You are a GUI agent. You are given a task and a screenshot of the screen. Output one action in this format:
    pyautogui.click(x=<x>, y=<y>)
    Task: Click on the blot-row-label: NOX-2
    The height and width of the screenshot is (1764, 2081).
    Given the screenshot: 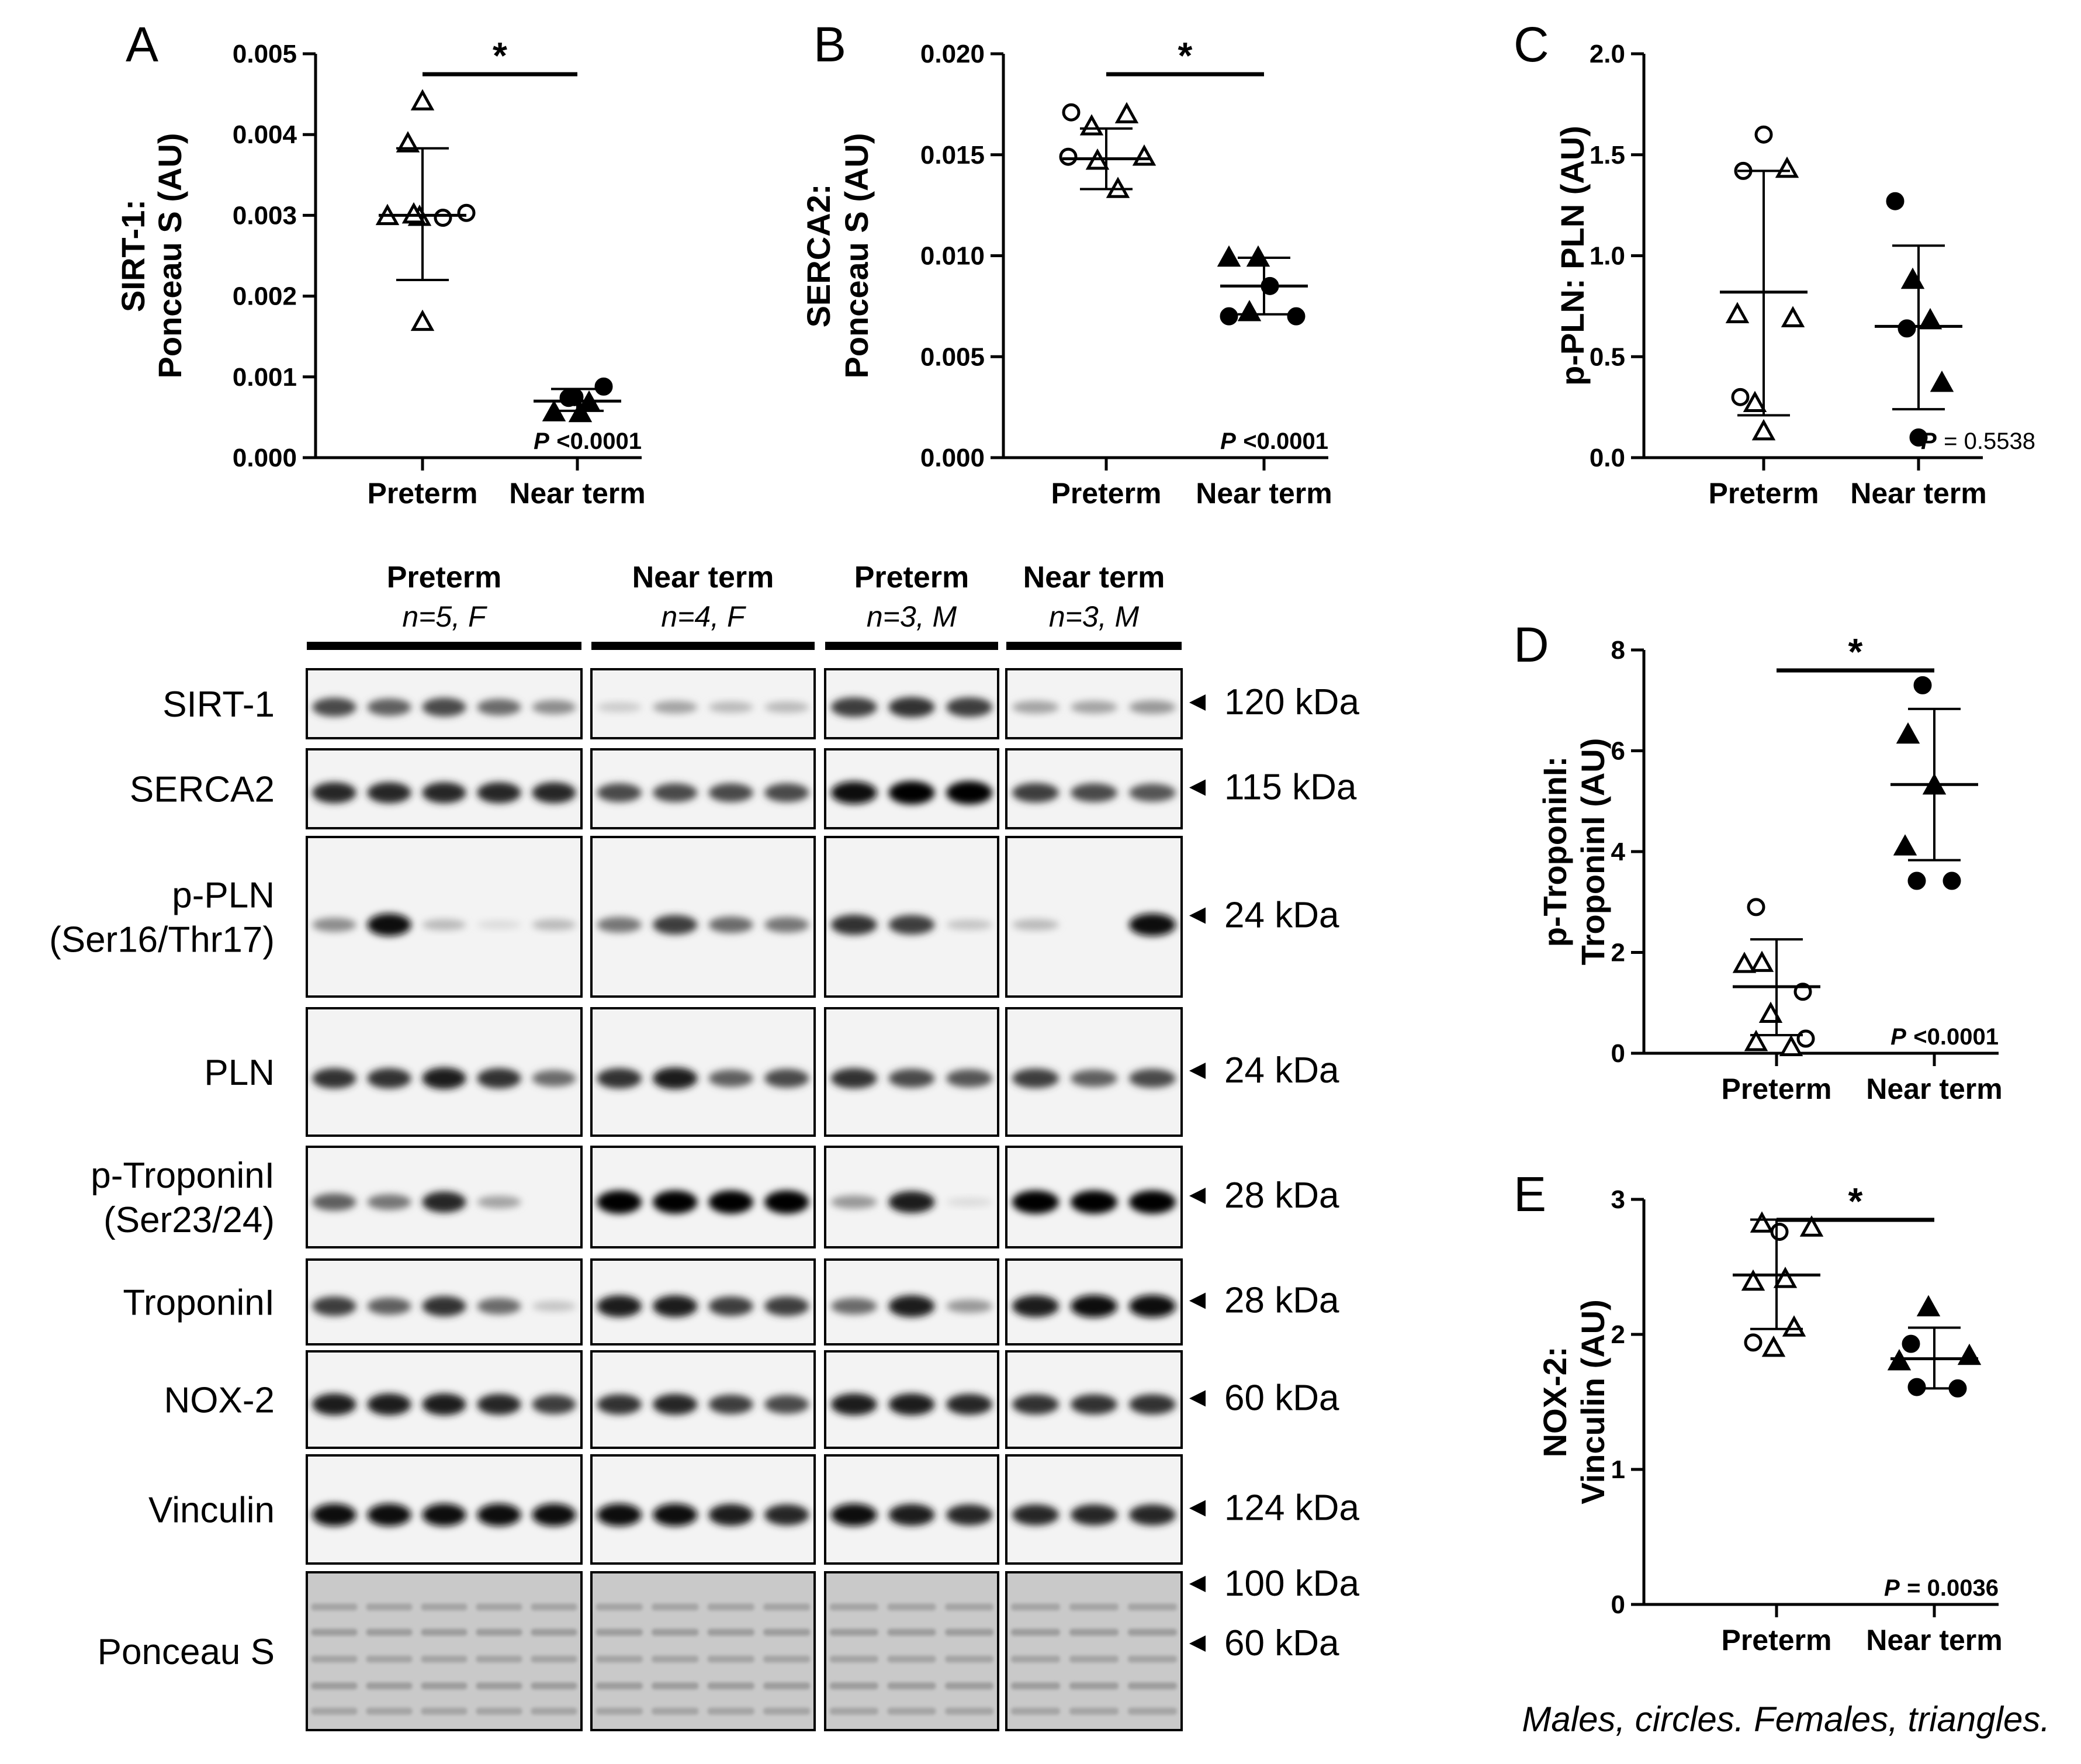 What is the action you would take?
    pyautogui.click(x=219, y=1401)
    